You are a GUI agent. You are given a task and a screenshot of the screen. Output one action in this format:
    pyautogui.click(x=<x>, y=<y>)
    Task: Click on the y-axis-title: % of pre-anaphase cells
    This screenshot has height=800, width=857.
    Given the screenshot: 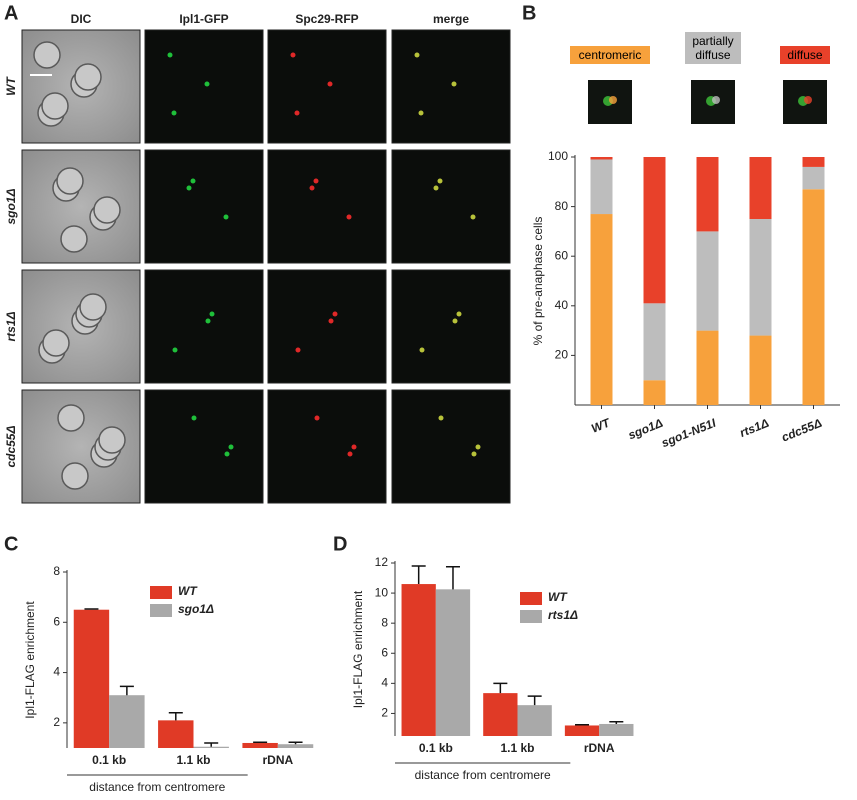 What is the action you would take?
    pyautogui.click(x=538, y=281)
    